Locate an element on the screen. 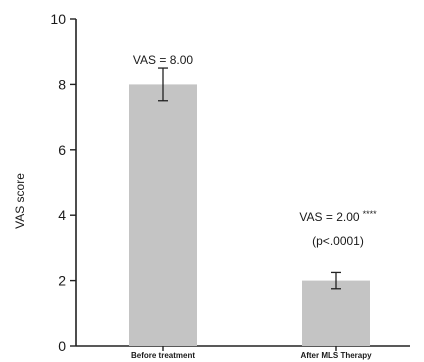 This screenshot has width=424, height=362. x-tick-label: After MLS Therapy is located at coordinates (336, 355).